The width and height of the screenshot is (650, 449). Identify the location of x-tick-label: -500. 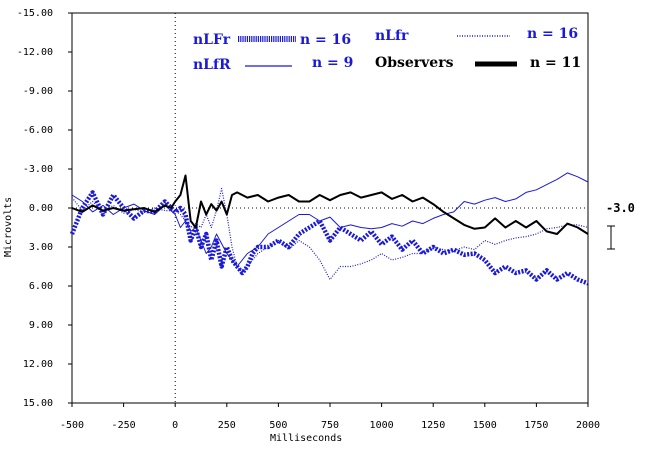
(72, 425).